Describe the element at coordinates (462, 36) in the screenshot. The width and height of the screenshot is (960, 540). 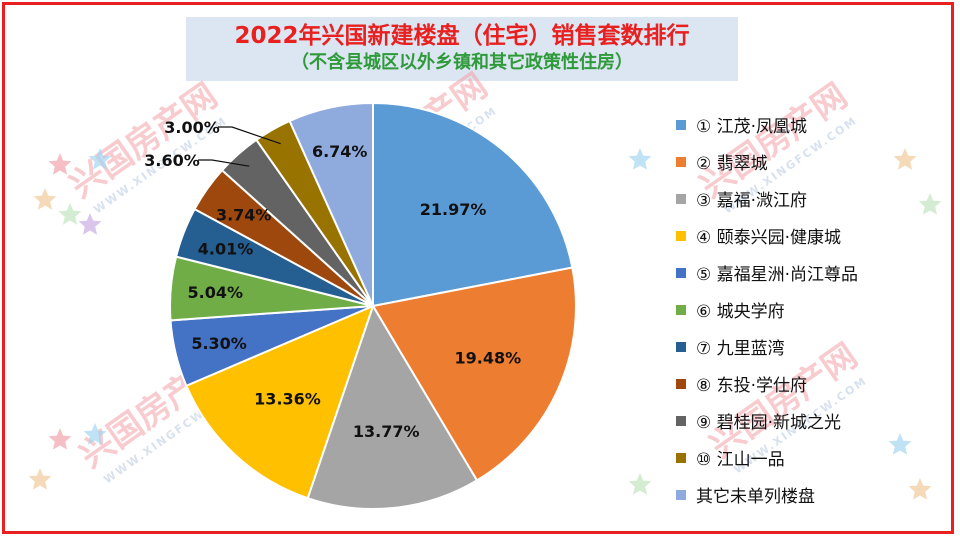
I see `chart-title: 2022年兴国新建楼盘（住宅）销售套数排行` at that location.